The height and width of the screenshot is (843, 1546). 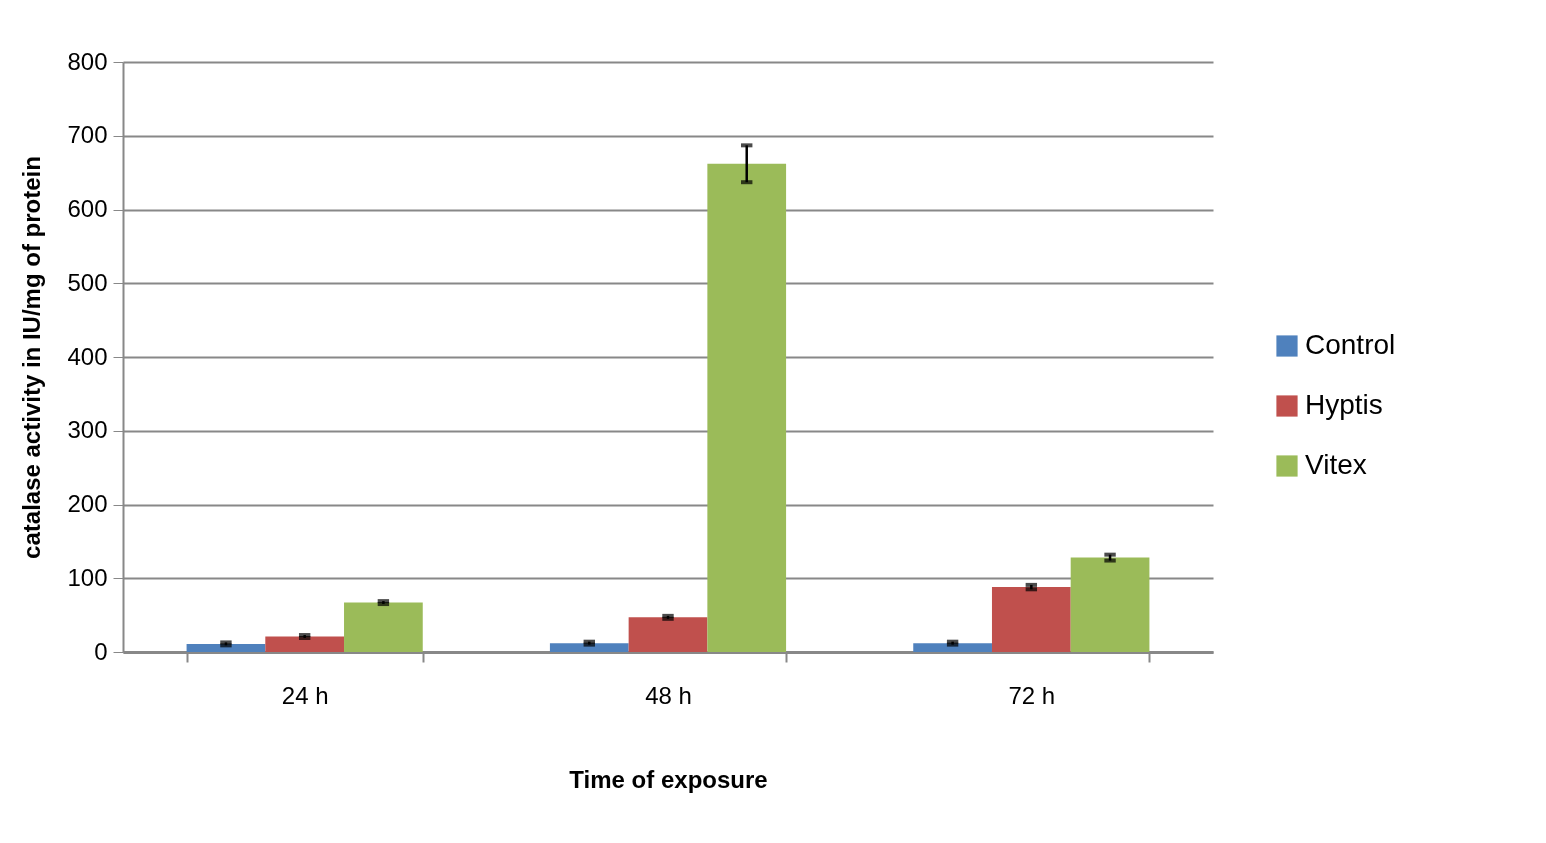 What do you see at coordinates (101, 651) in the screenshot?
I see `y-tick-label: 0` at bounding box center [101, 651].